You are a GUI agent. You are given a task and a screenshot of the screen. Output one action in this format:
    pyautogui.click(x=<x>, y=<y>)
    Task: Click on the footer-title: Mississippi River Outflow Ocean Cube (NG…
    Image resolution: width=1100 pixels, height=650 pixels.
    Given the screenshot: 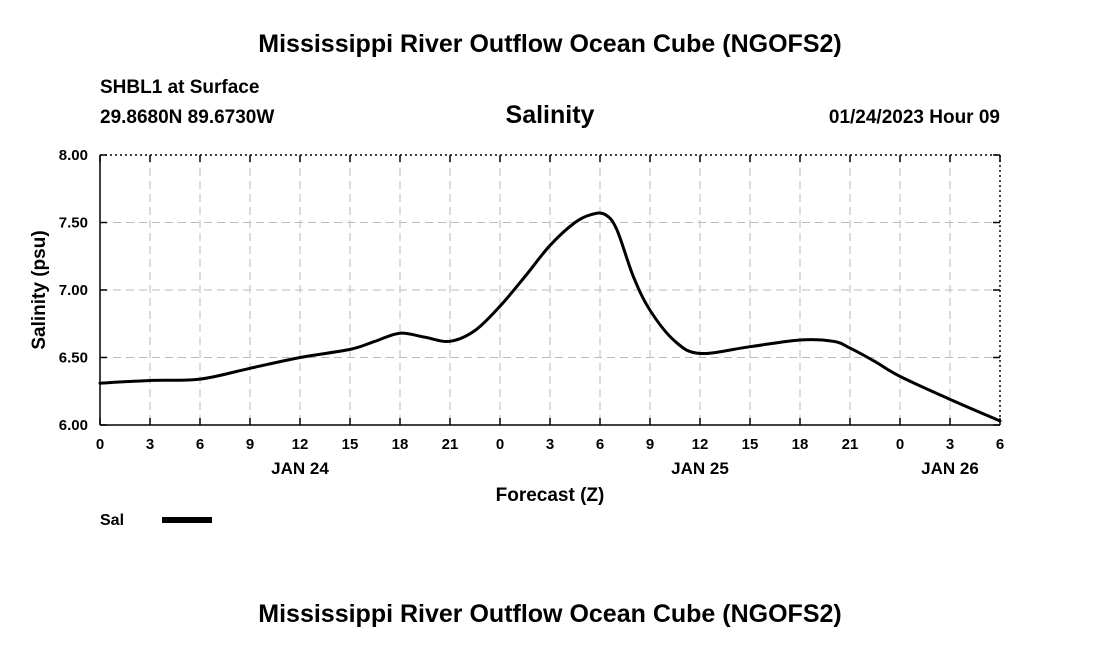 What is the action you would take?
    pyautogui.click(x=550, y=614)
    